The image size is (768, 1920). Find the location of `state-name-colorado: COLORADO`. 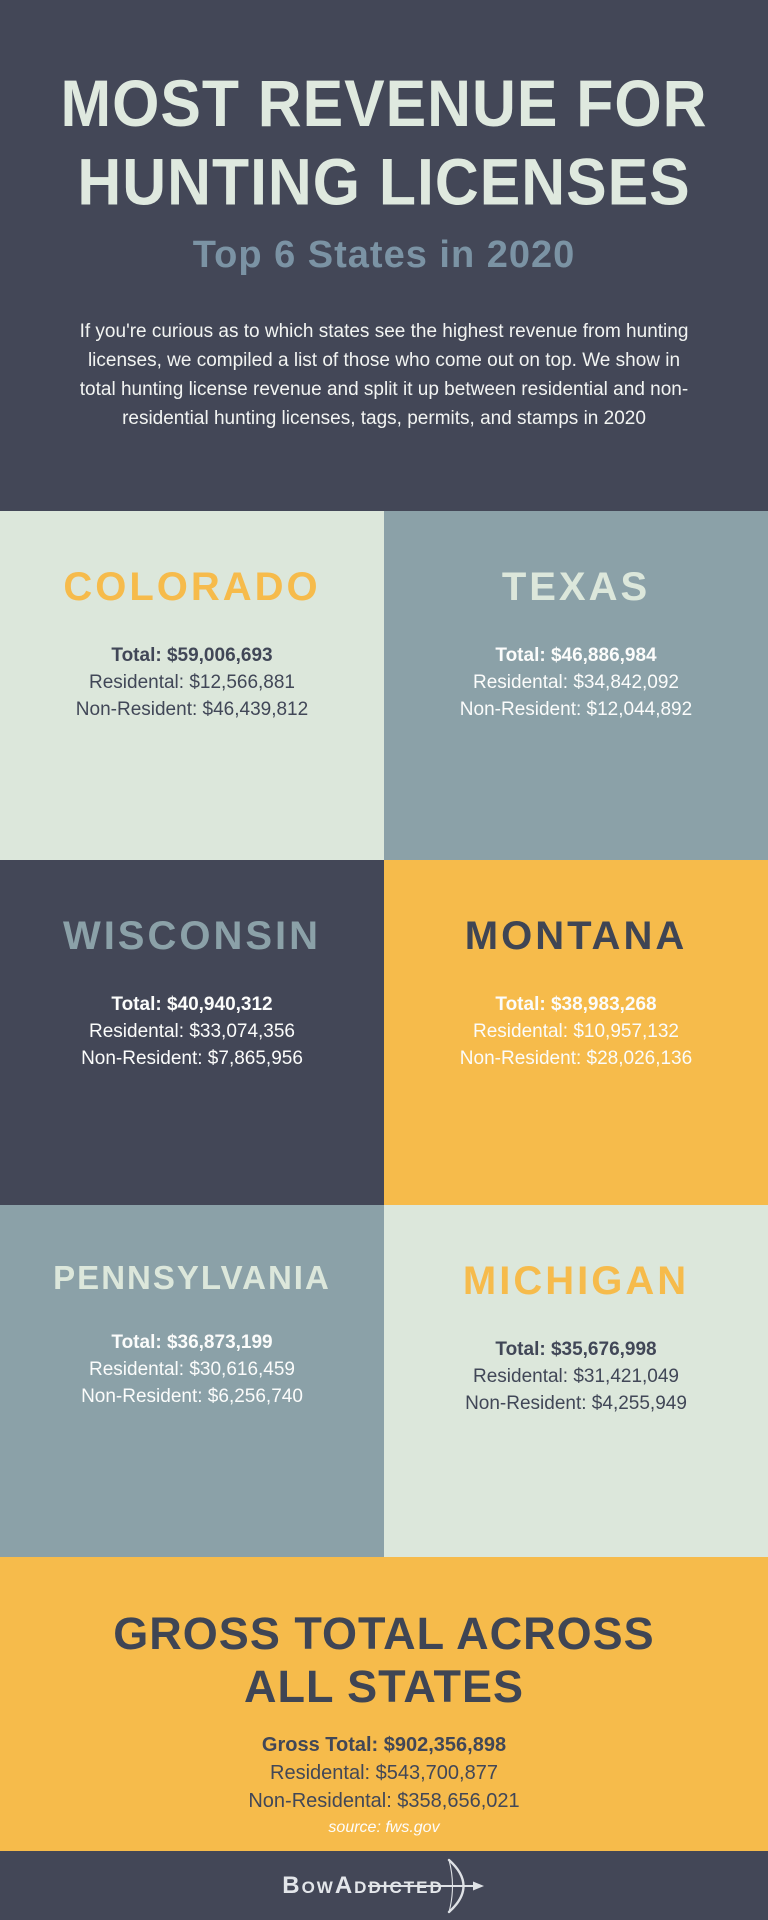

state-name-colorado: COLORADO is located at coordinates (192, 587).